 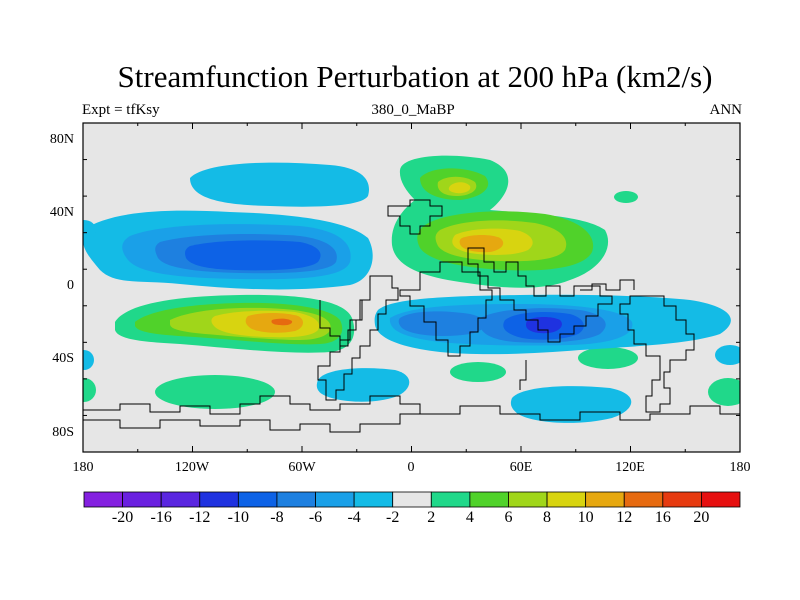 I want to click on colorbar-label: -20, so click(x=122, y=517).